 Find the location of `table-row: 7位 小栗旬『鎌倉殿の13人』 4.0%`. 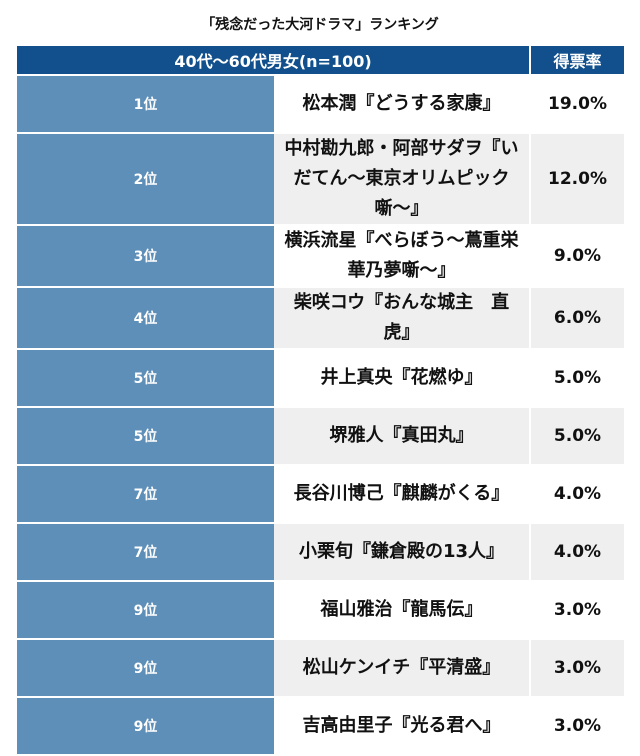

table-row: 7位 小栗旬『鎌倉殿の13人』 4.0% is located at coordinates (320, 552).